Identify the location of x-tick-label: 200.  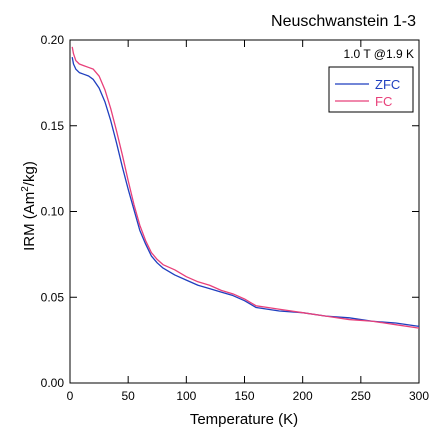
(303, 396).